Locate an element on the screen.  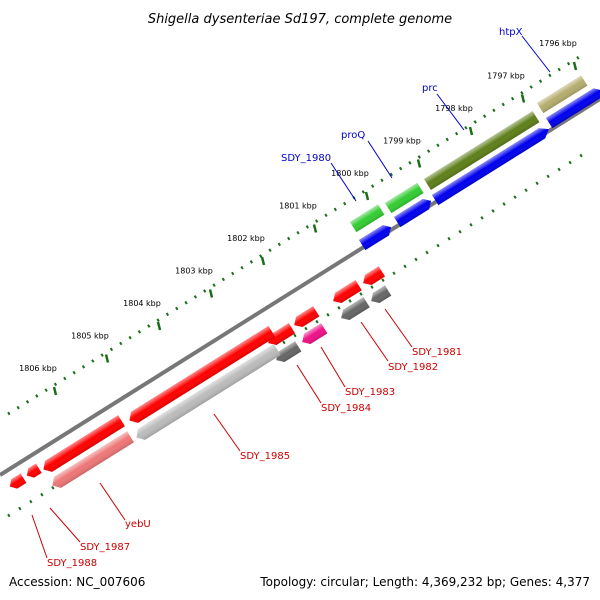
leader-SDY_1984 is located at coordinates (309, 384).